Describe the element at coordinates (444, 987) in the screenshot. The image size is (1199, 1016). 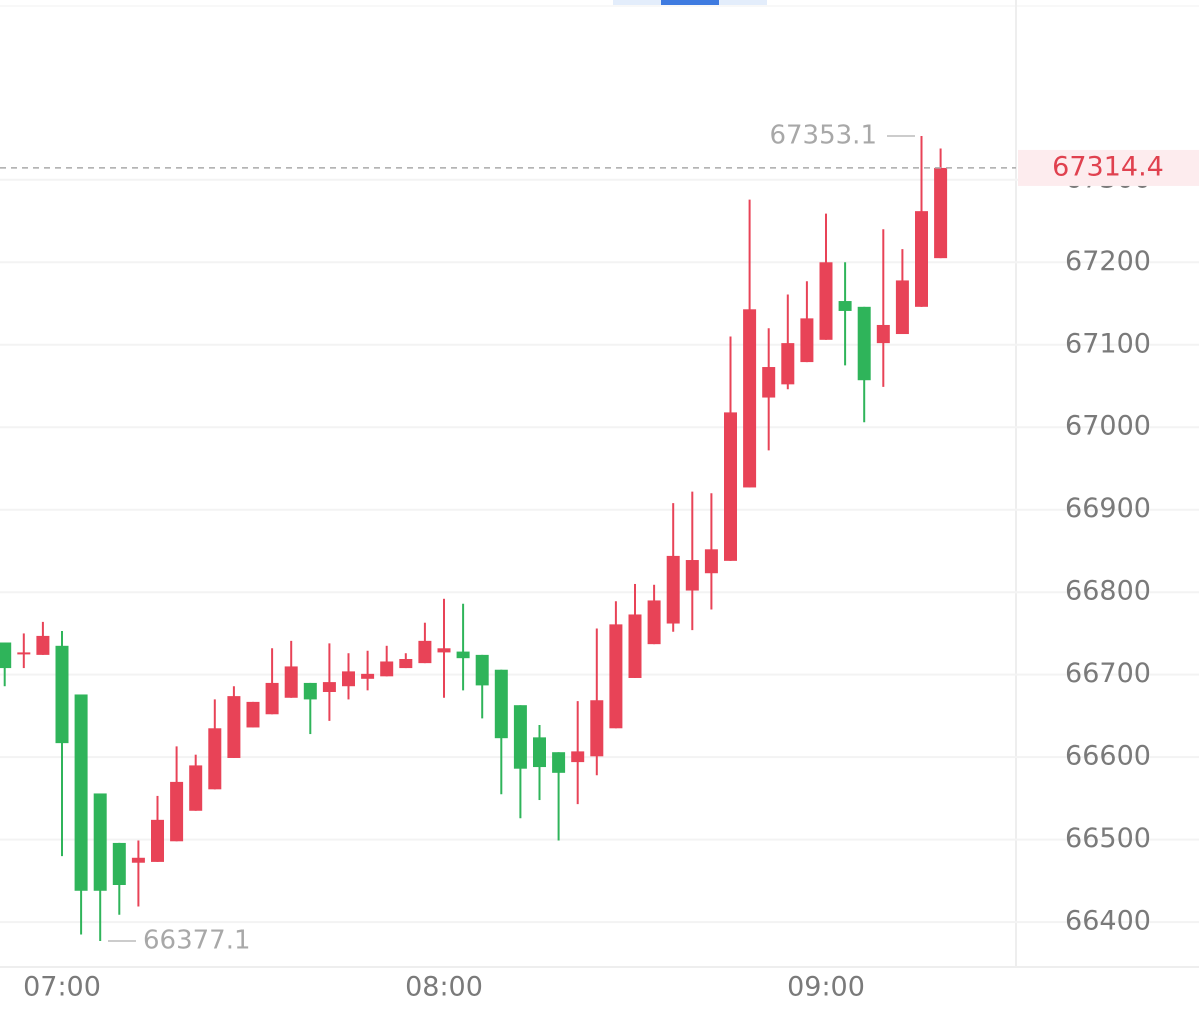
I see `x-tick-label: 08:00` at that location.